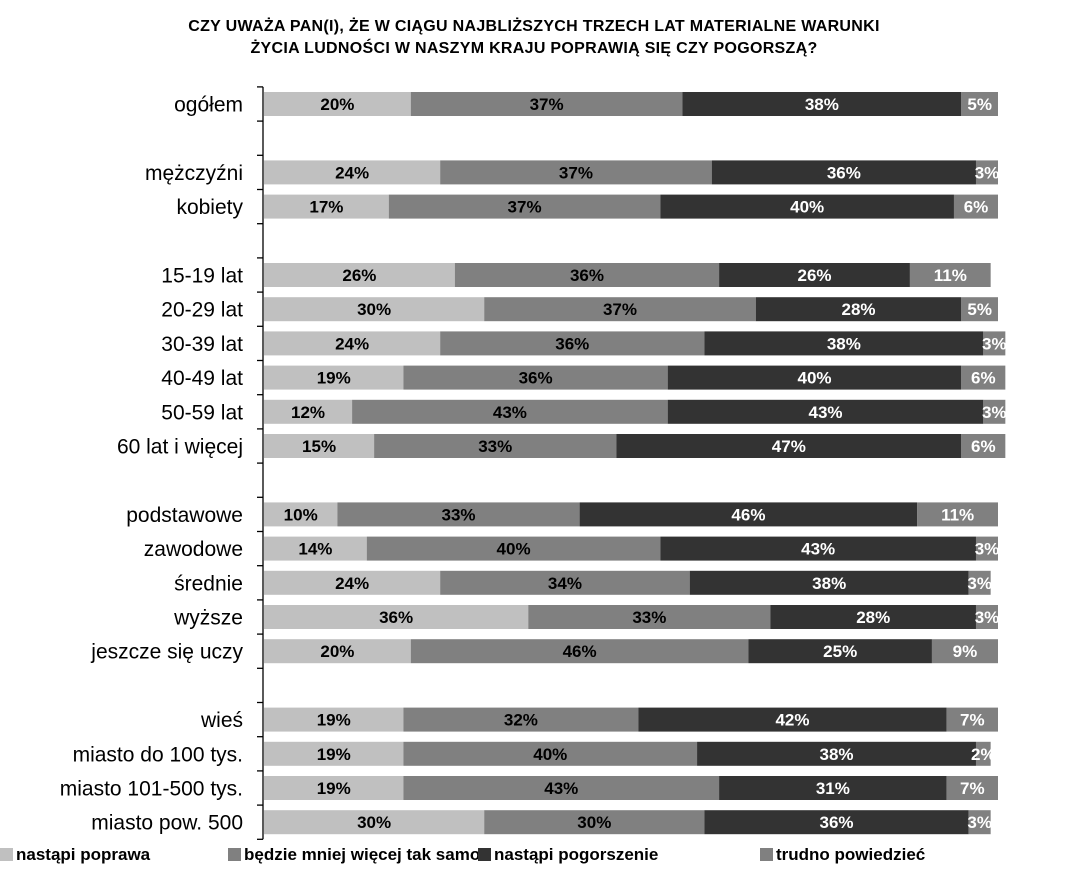 The image size is (1068, 875). Describe the element at coordinates (850, 854) in the screenshot. I see `legend-label-trudno-powiedziec: trudno powiedzieć` at that location.